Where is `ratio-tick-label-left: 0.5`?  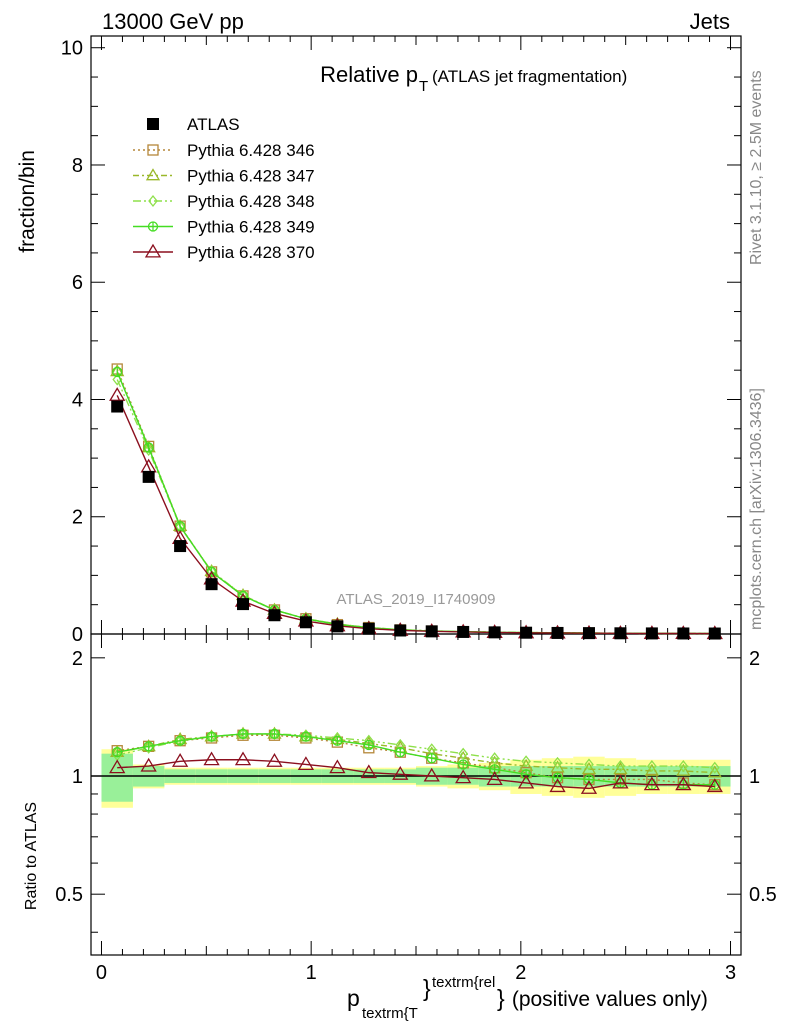
ratio-tick-label-left: 0.5 is located at coordinates (69, 895).